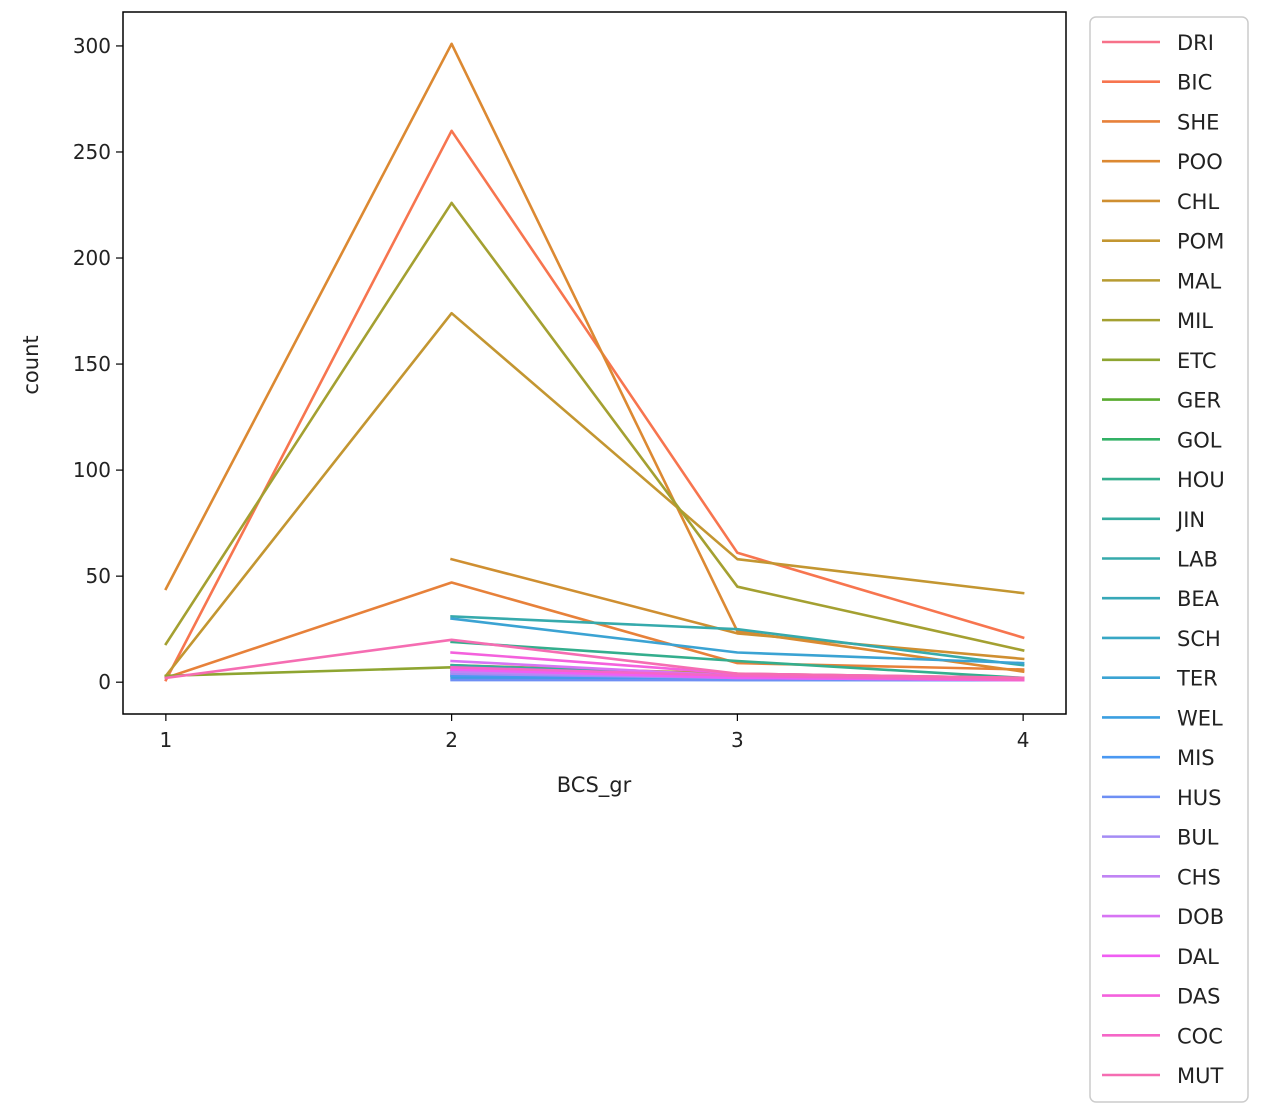 The width and height of the screenshot is (1262, 1112). I want to click on legend-label-bic: BIC, so click(1194, 83).